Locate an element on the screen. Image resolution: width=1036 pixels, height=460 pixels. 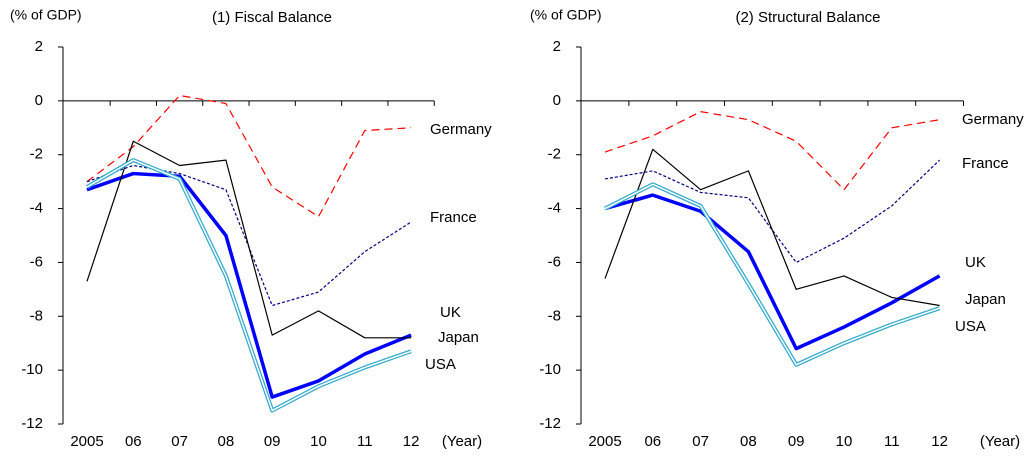
chart-title: (1) Fiscal Balance is located at coordinates (272, 17).